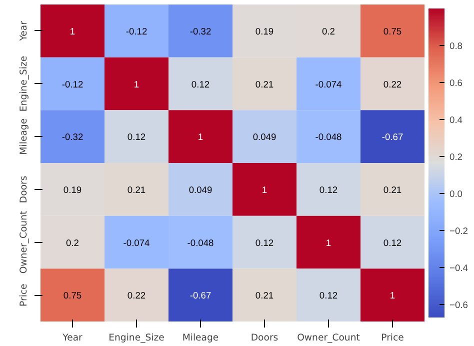  I want to click on x-tick-label: Engine_Size, so click(136, 338).